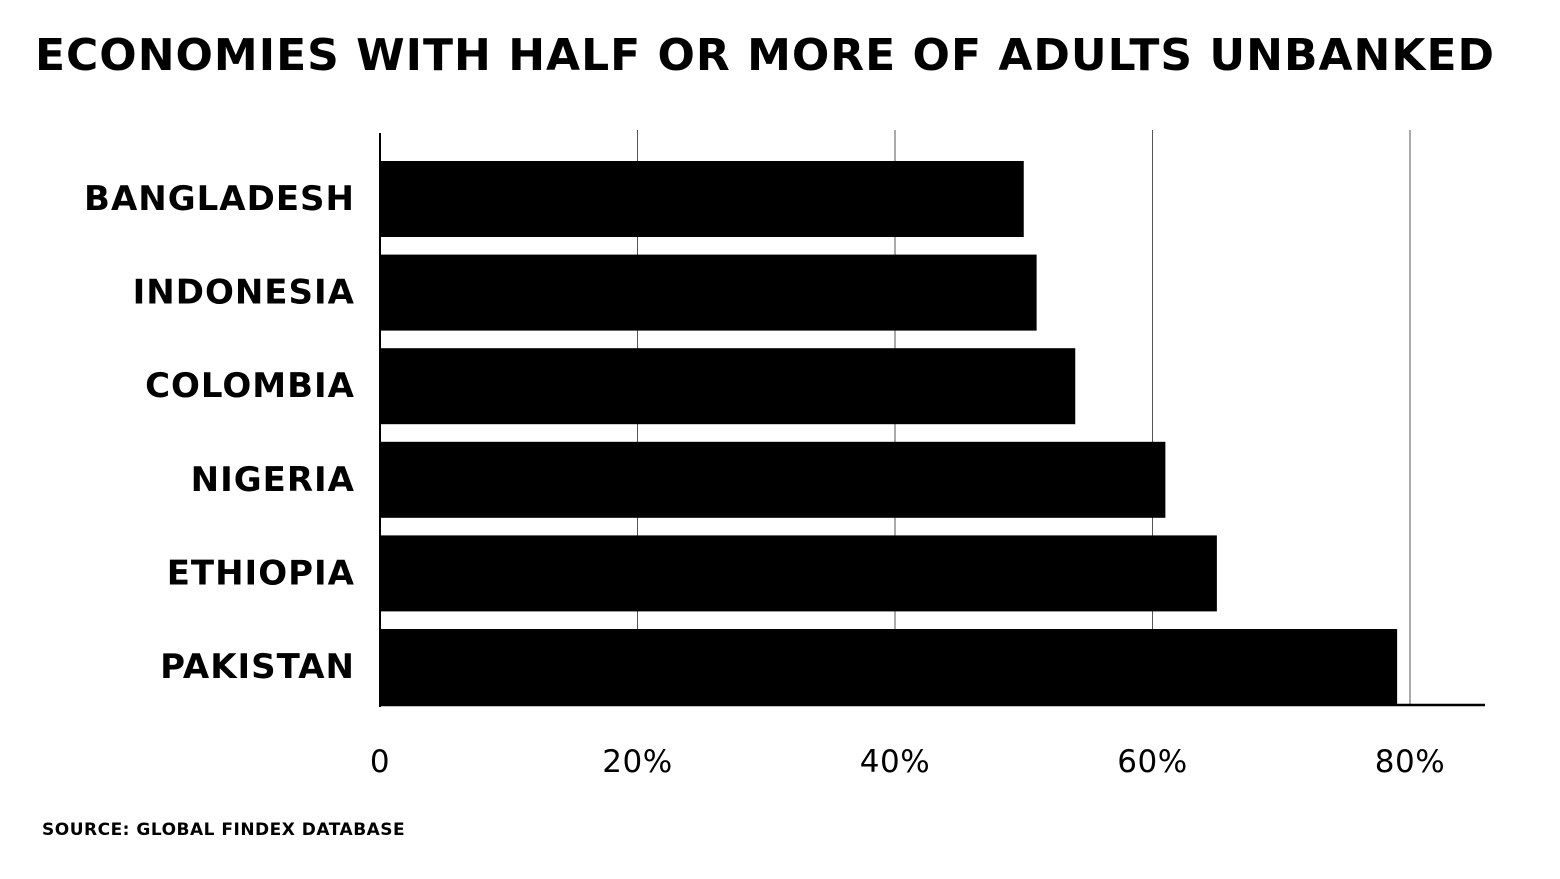 The image size is (1560, 879). What do you see at coordinates (798, 573) in the screenshot?
I see `bar-ethiopia` at bounding box center [798, 573].